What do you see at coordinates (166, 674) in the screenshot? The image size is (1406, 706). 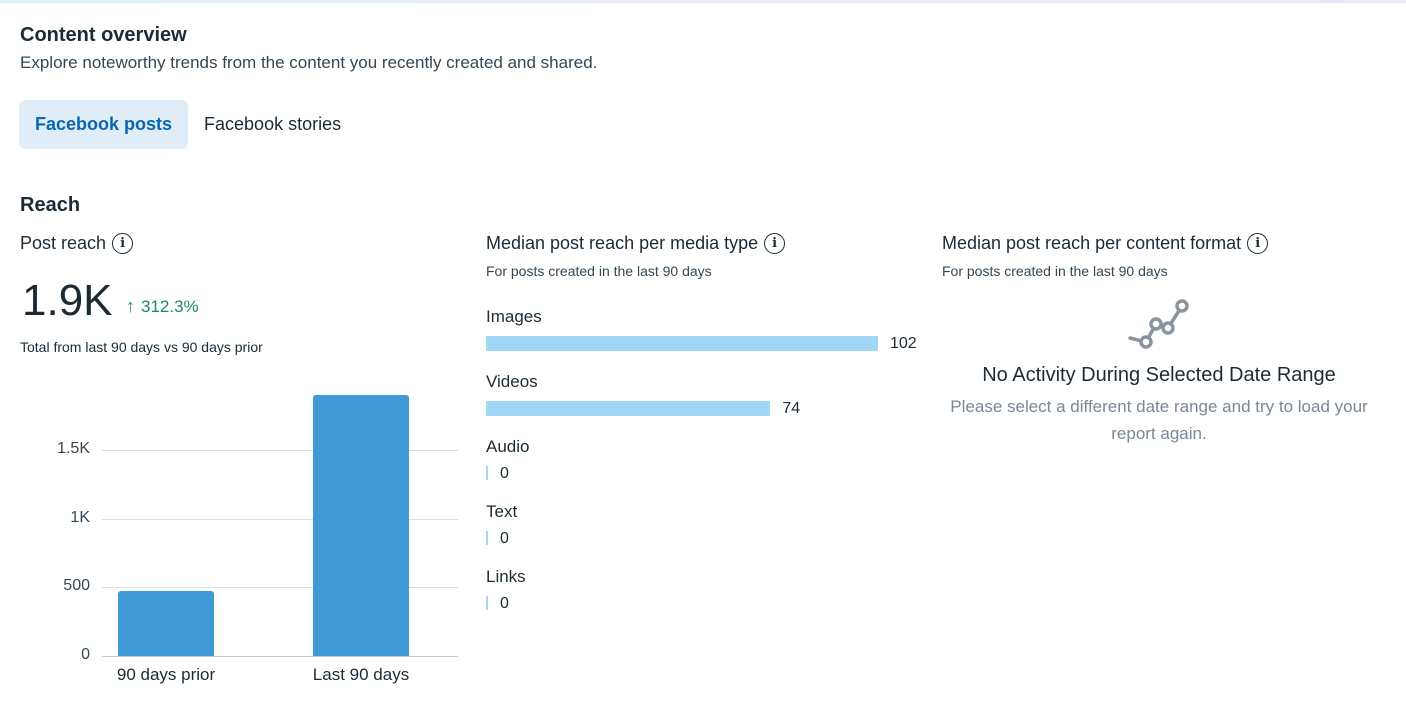 I see `x-tick-label: 90 days prior` at bounding box center [166, 674].